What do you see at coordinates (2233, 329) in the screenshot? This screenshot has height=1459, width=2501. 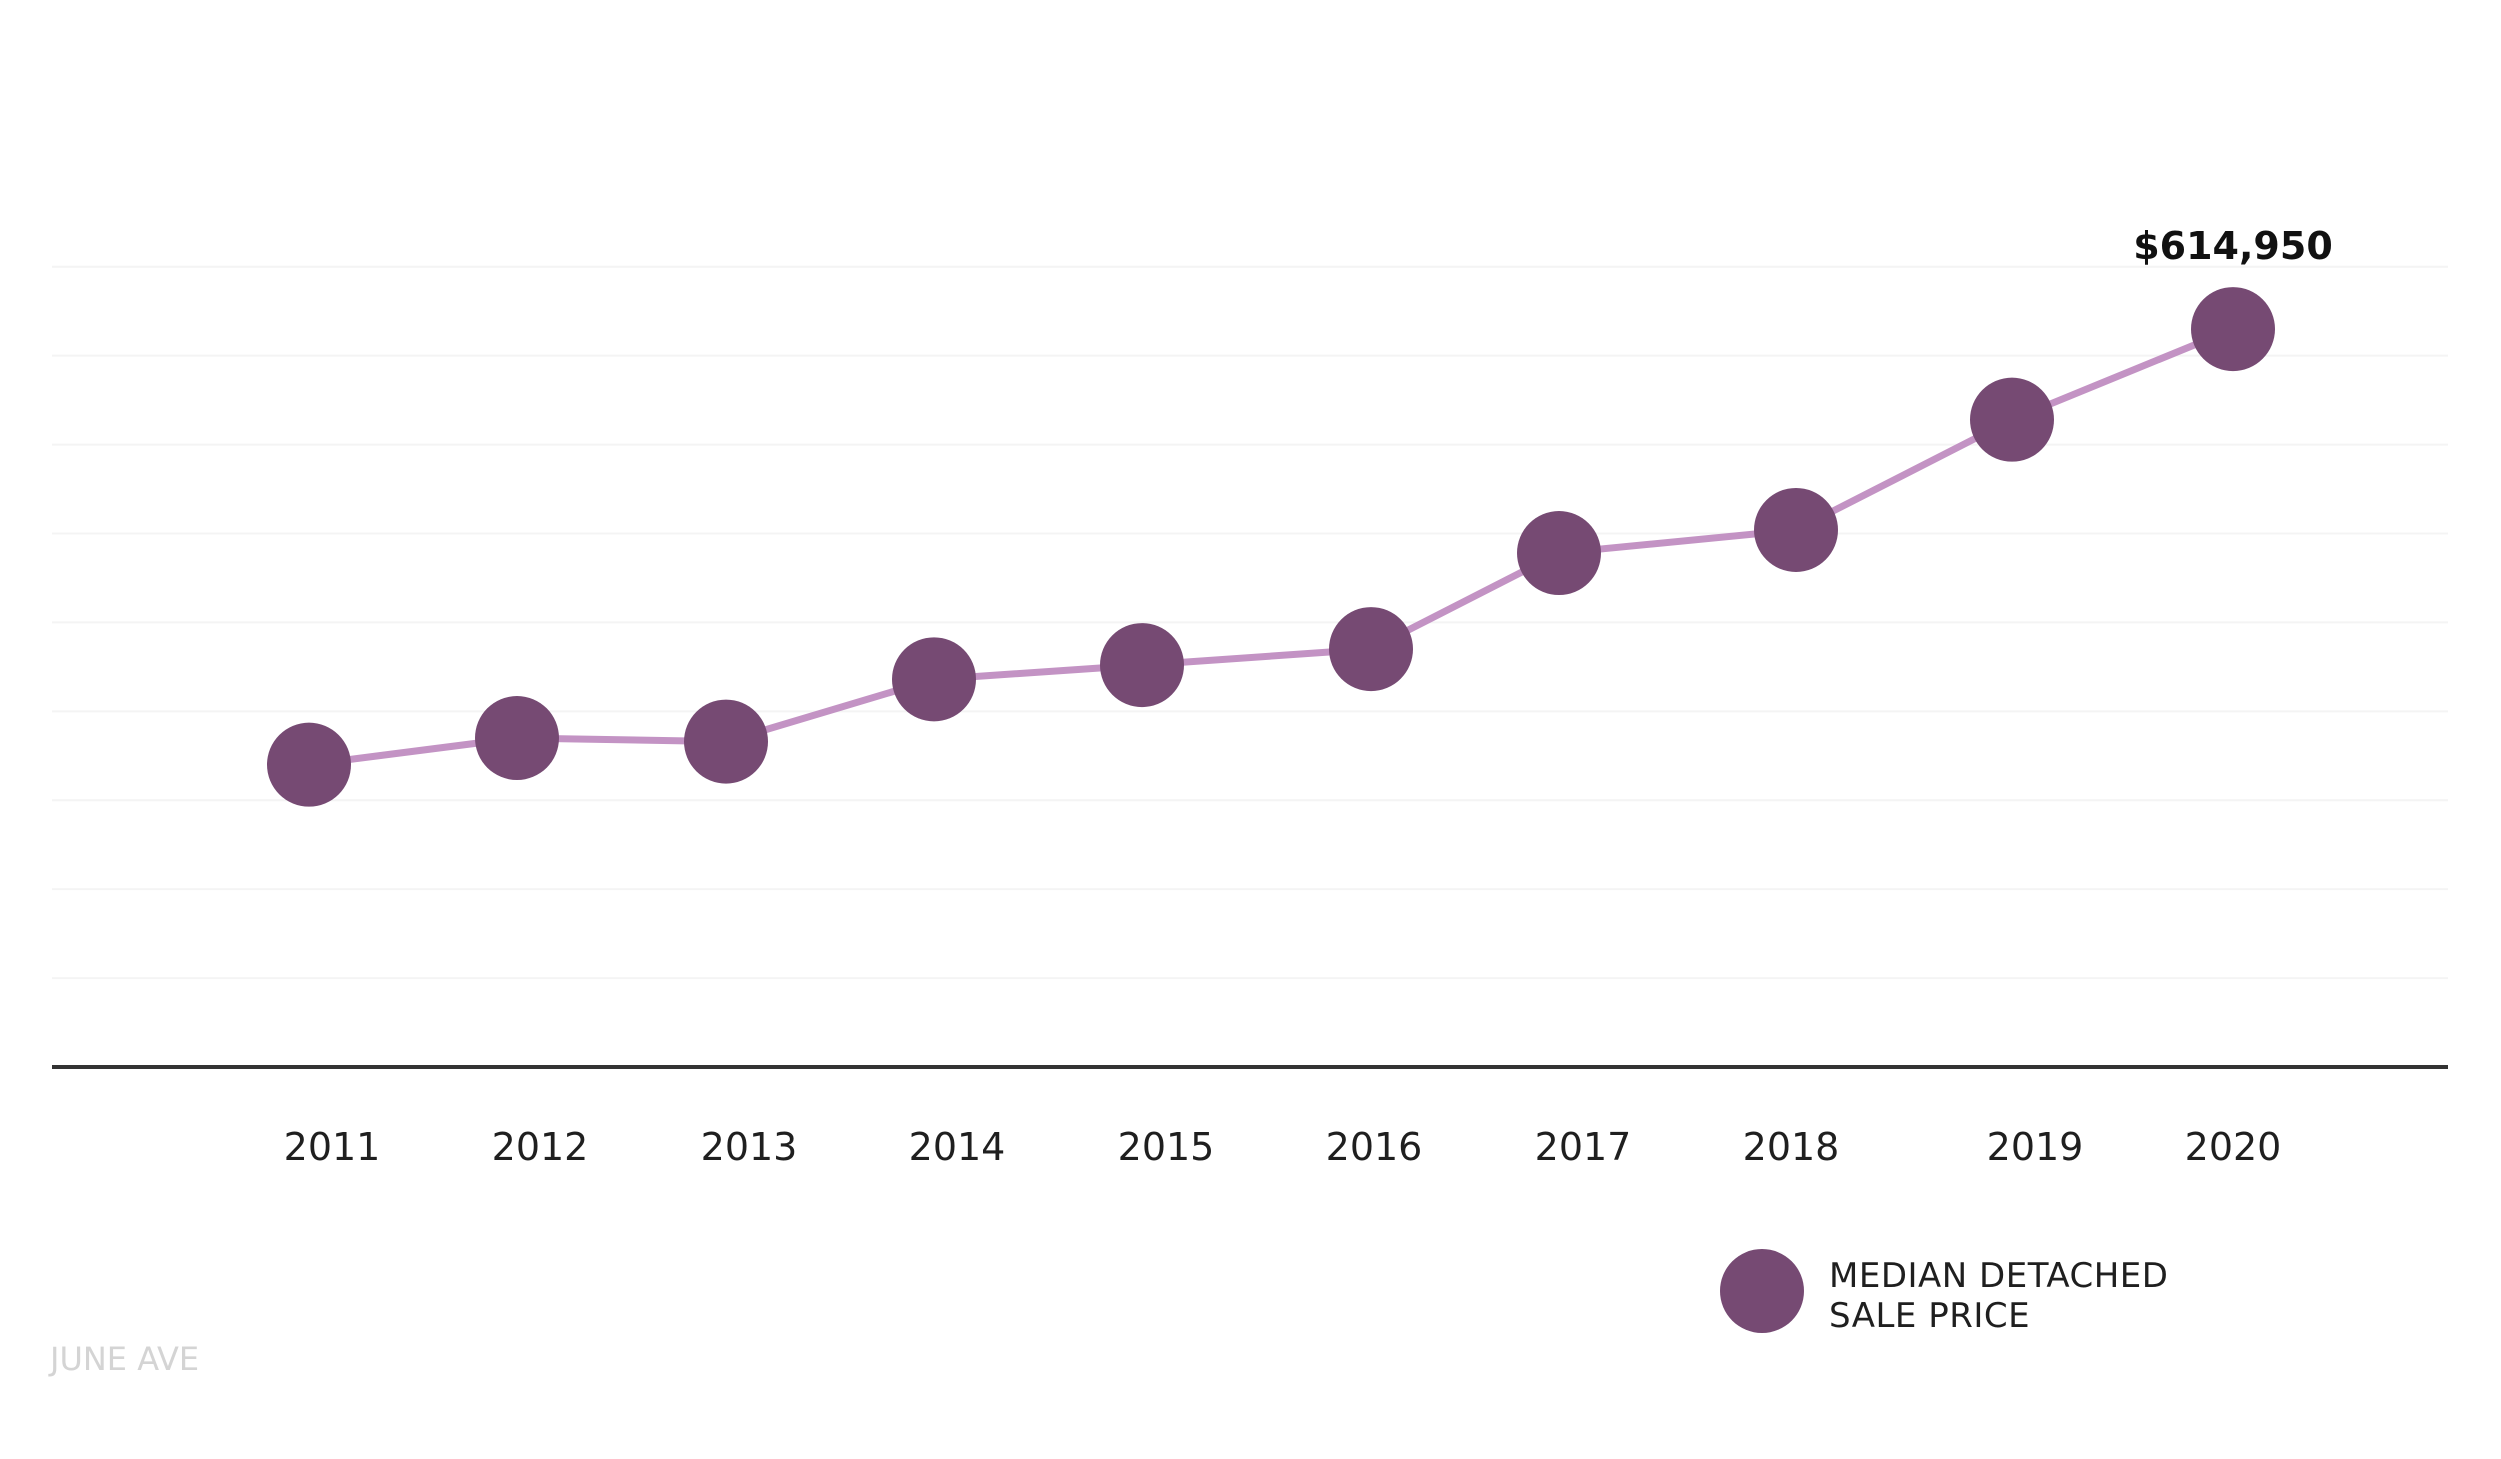 I see `data-point-2020` at bounding box center [2233, 329].